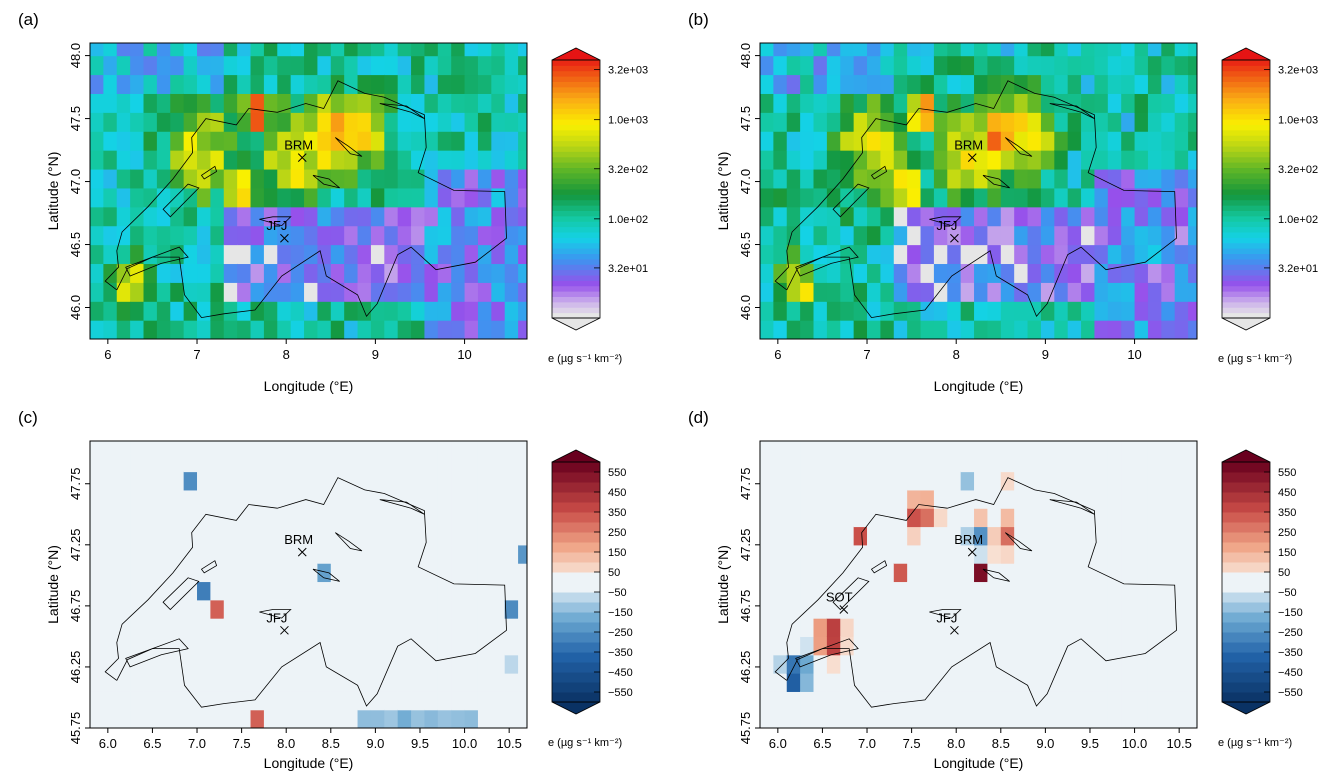 This screenshot has width=1322, height=772. Describe the element at coordinates (309, 386) in the screenshot. I see `x-axis-label: Longitude (°E)` at that location.